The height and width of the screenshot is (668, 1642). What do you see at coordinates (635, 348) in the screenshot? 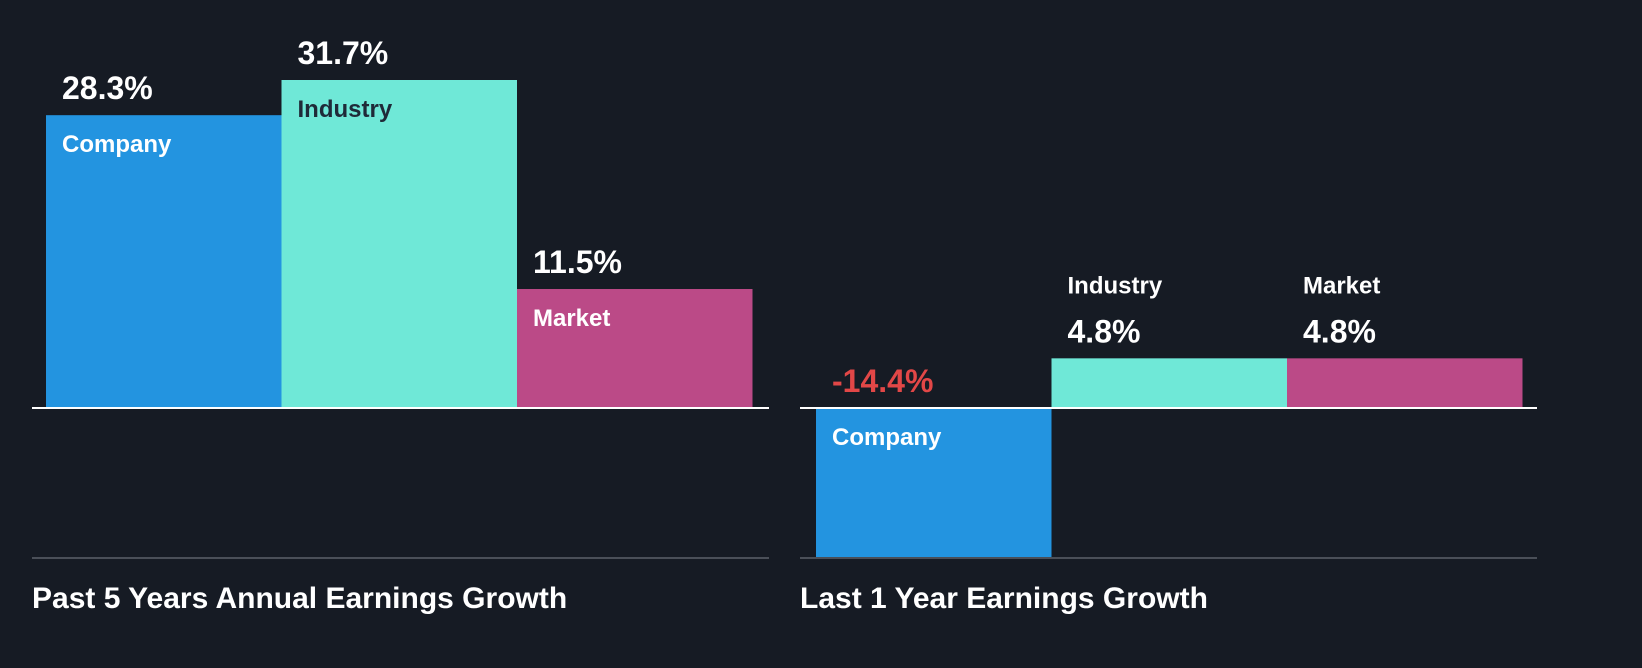
I see `bar-market-5y` at bounding box center [635, 348].